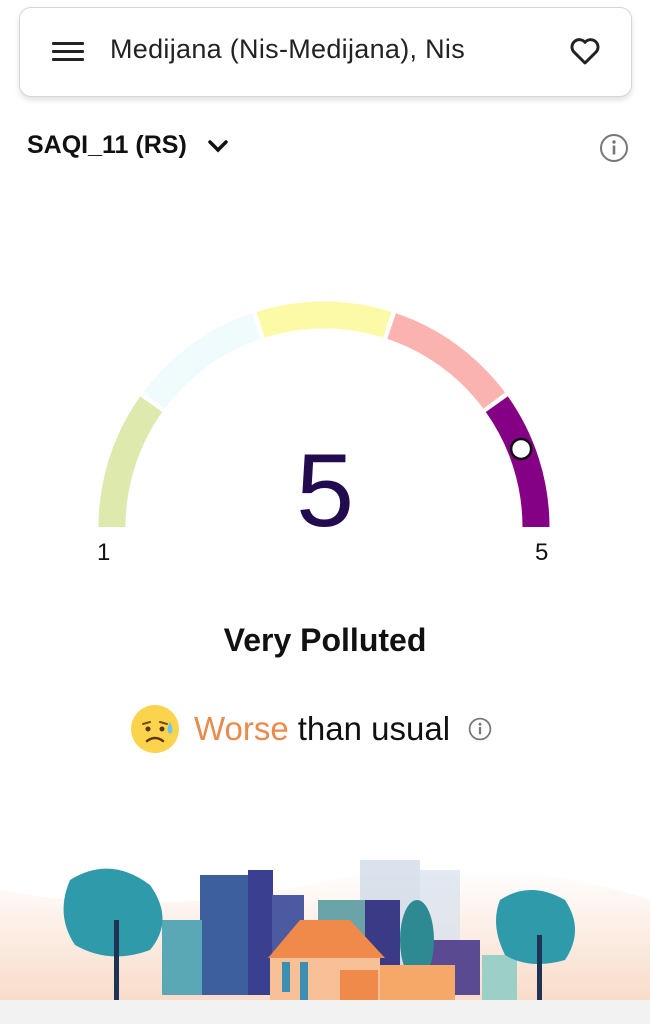 Image resolution: width=650 pixels, height=1024 pixels. Describe the element at coordinates (104, 552) in the screenshot. I see `gauge-min-label: 1` at that location.